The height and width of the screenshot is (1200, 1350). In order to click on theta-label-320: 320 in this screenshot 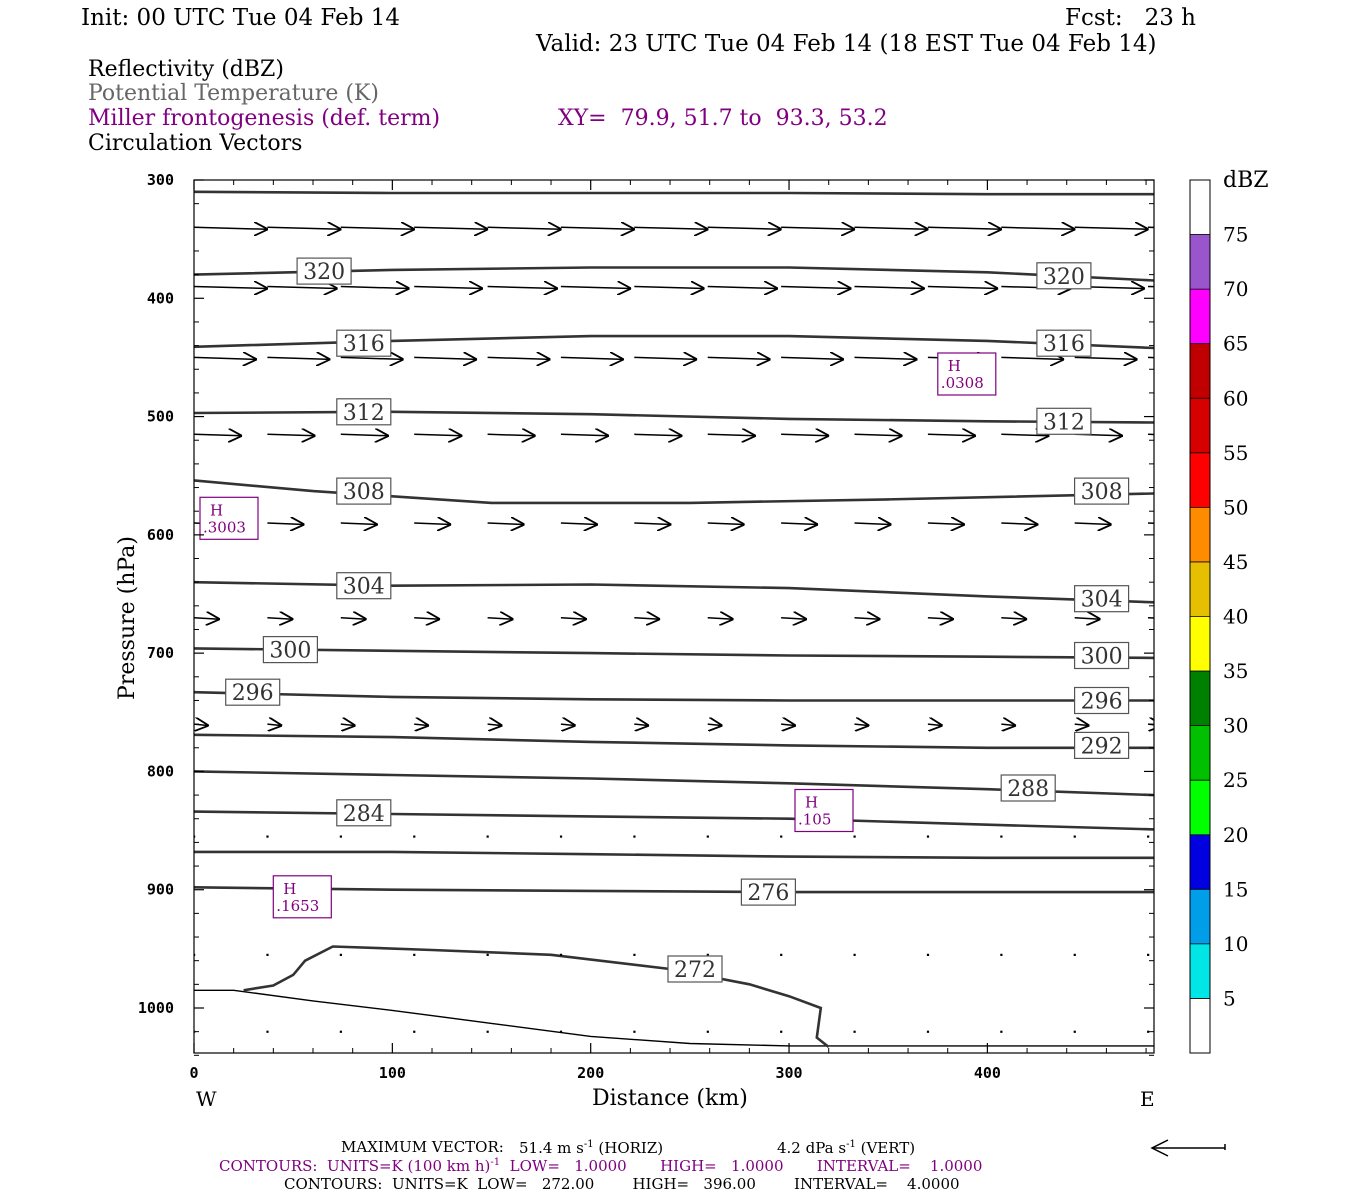, I will do `click(1064, 276)`.